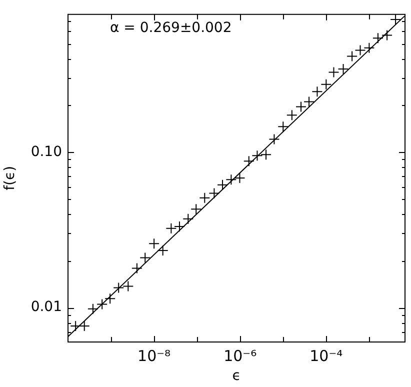  Describe the element at coordinates (236, 376) in the screenshot. I see `x-axis-title: ϵ` at that location.